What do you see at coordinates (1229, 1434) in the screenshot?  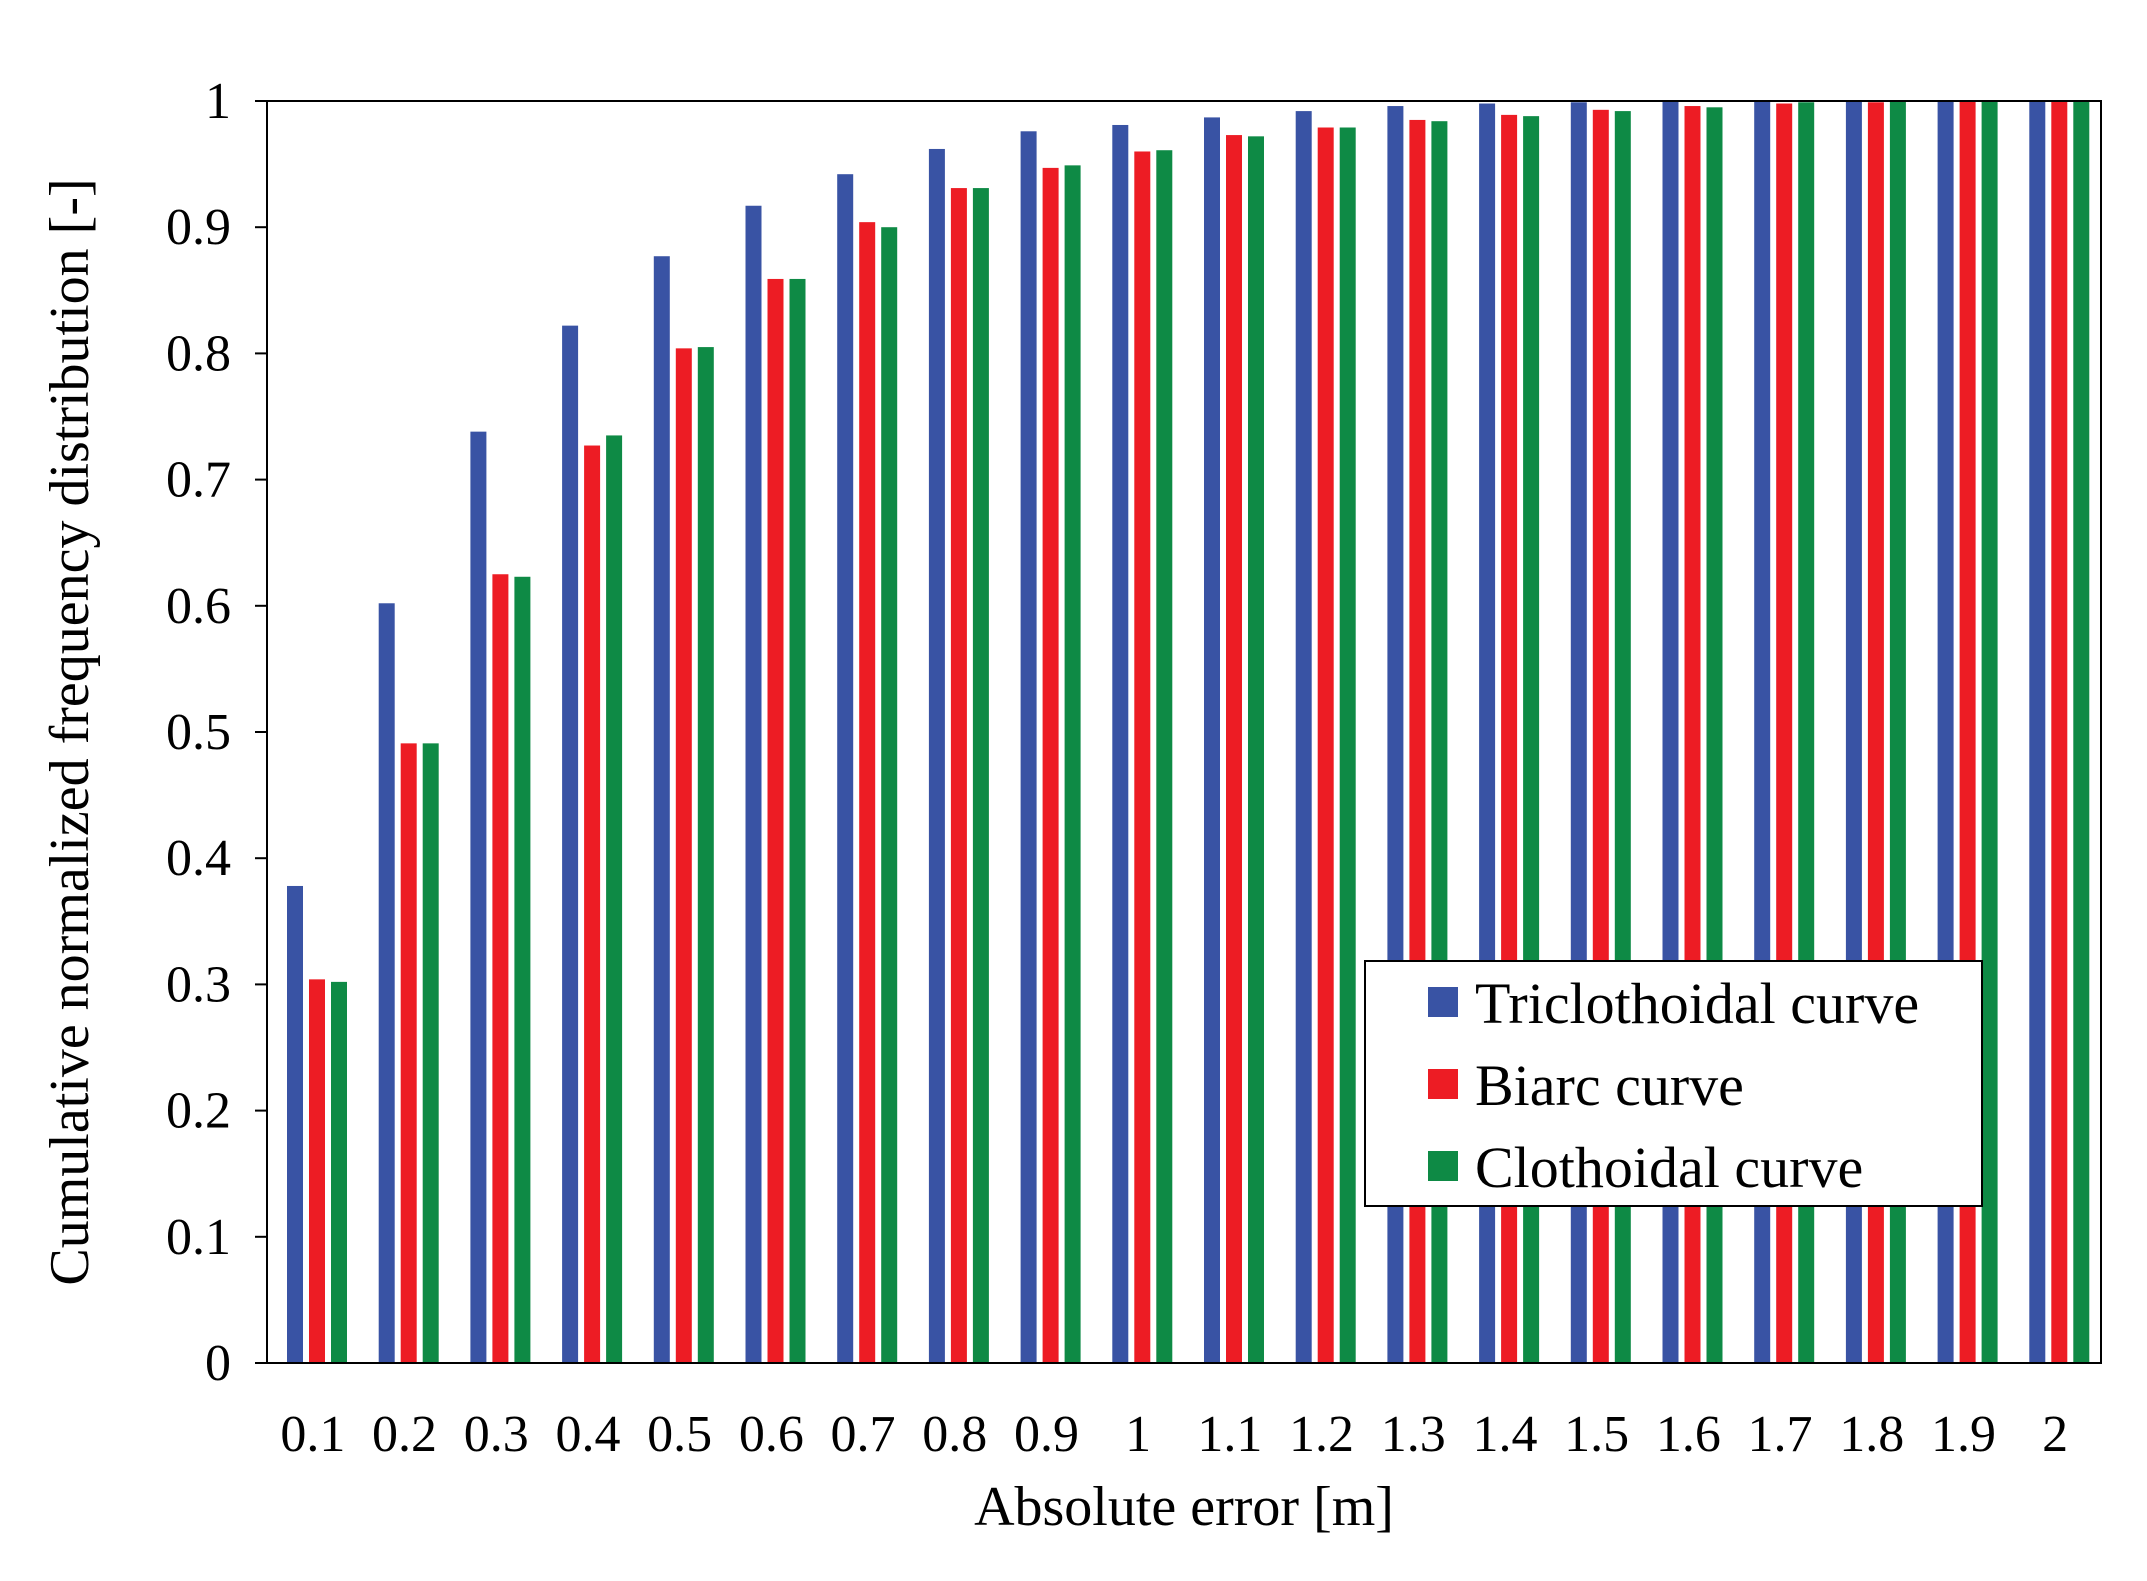 I see `x-tick-label: 1.1` at bounding box center [1229, 1434].